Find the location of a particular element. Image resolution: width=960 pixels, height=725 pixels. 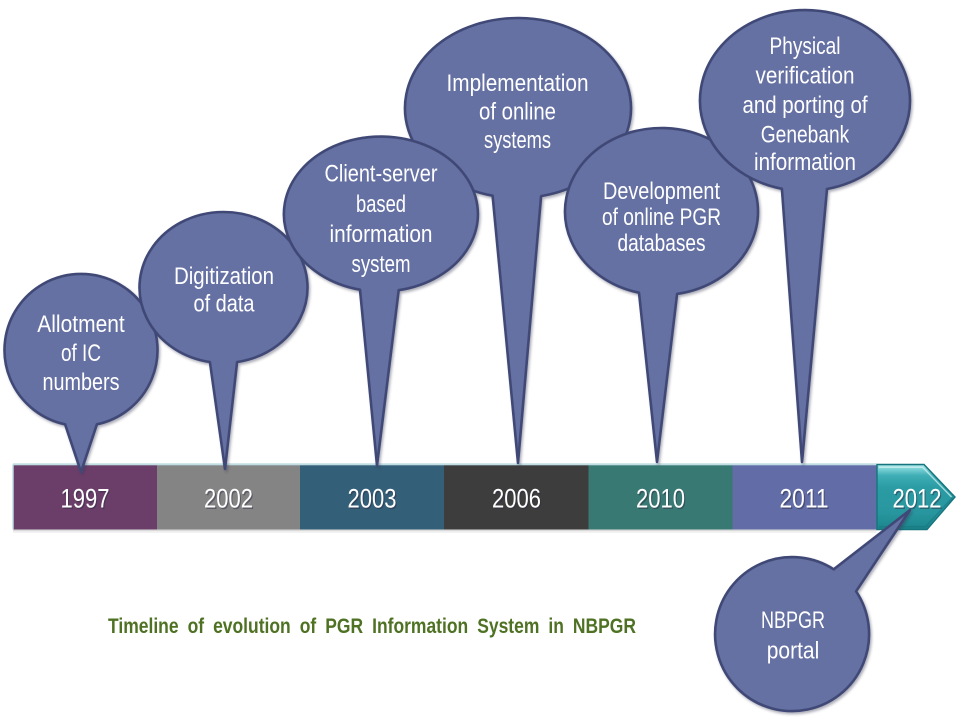

svg-text: Physical is located at coordinates (805, 46).